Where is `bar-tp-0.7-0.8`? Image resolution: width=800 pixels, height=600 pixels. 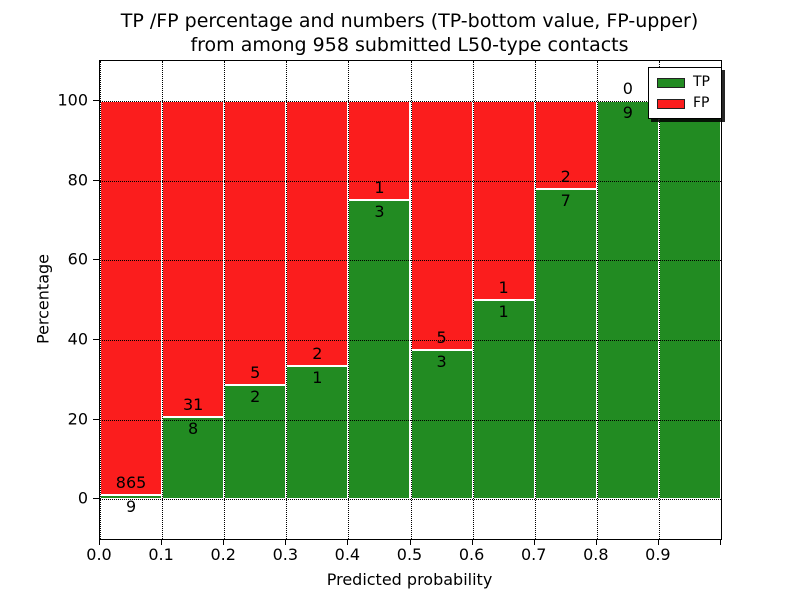 bar-tp-0.7-0.8 is located at coordinates (565, 344).